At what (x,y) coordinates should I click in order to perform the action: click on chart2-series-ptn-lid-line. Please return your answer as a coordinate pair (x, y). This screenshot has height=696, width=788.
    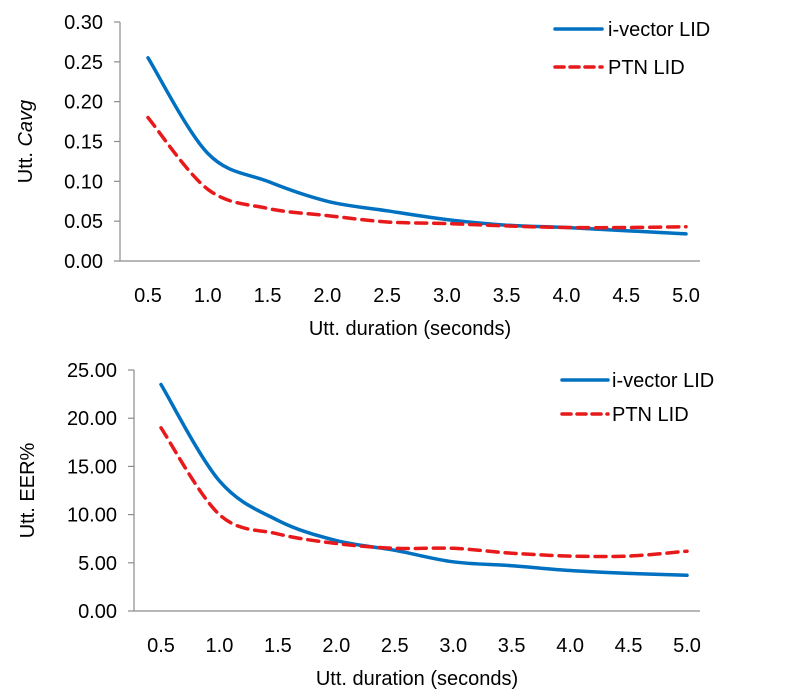
    Looking at the image, I should click on (424, 492).